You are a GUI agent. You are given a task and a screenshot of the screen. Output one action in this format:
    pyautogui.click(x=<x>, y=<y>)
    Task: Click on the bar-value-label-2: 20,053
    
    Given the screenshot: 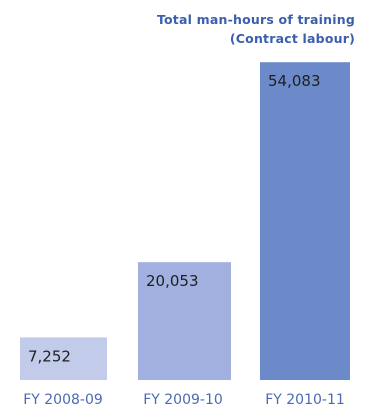 What is the action you would take?
    pyautogui.click(x=172, y=281)
    